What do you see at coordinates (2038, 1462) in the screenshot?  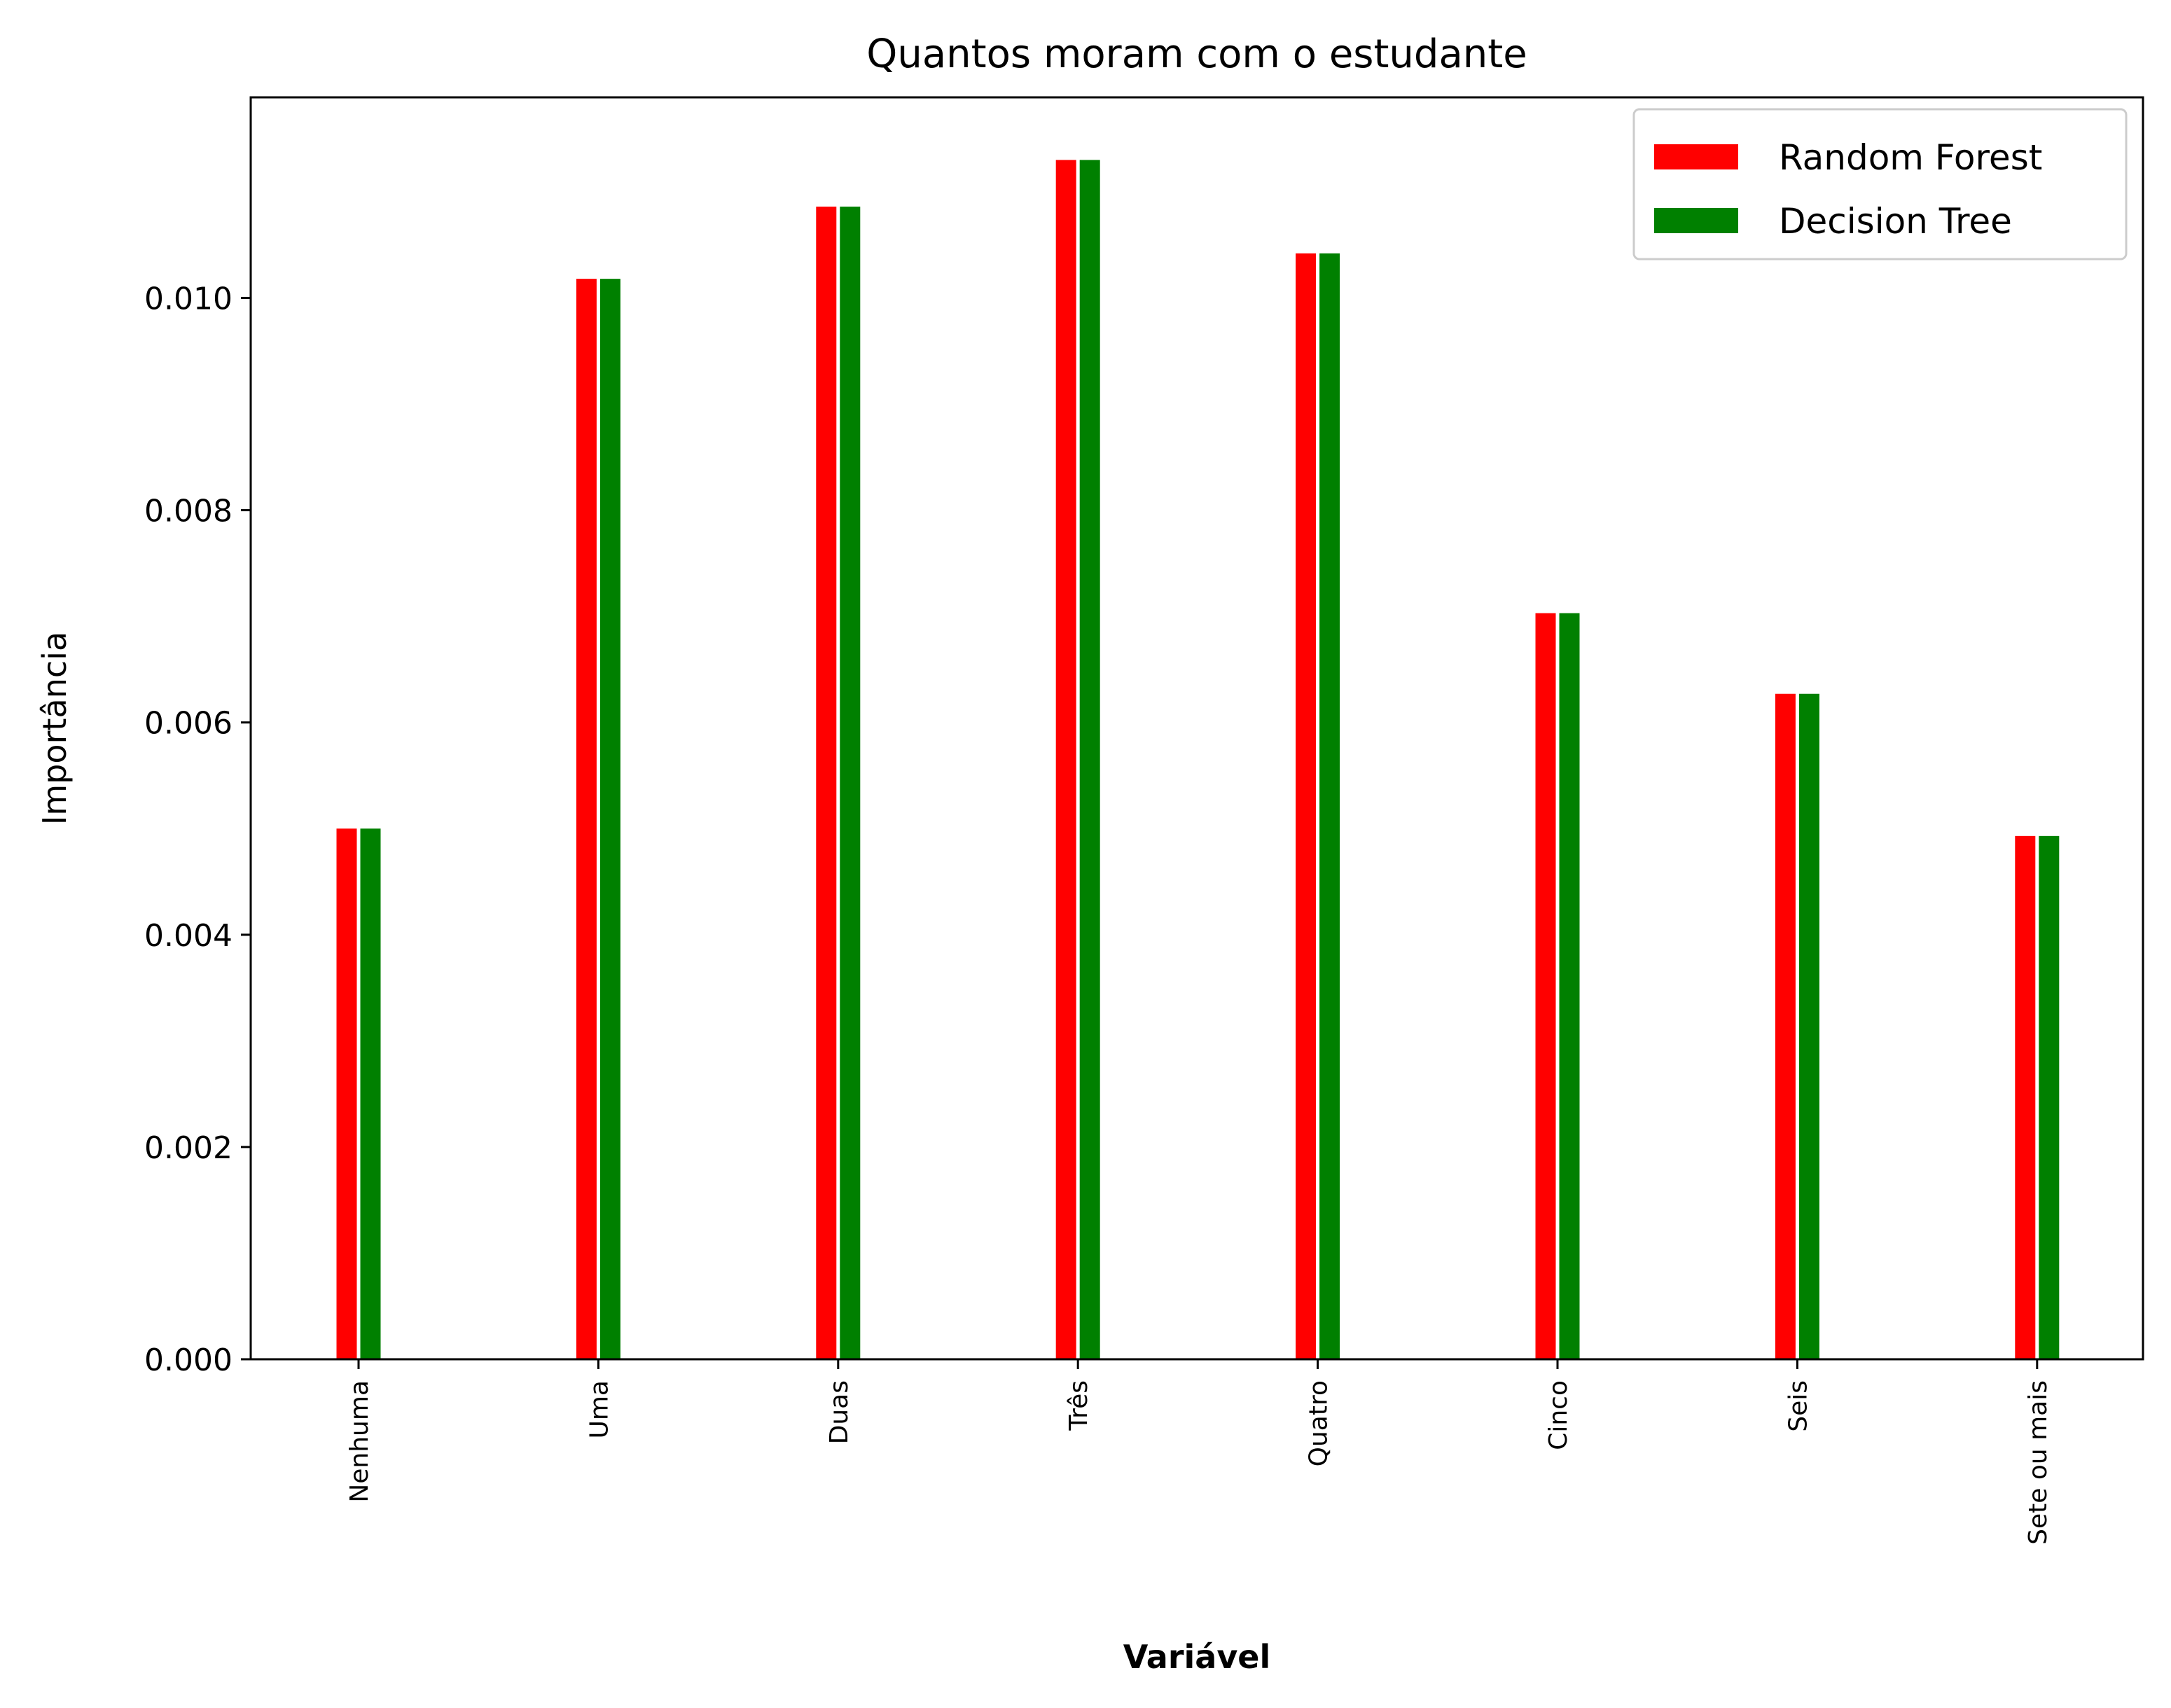 I see `x-tick-label: Sete ou mais` at bounding box center [2038, 1462].